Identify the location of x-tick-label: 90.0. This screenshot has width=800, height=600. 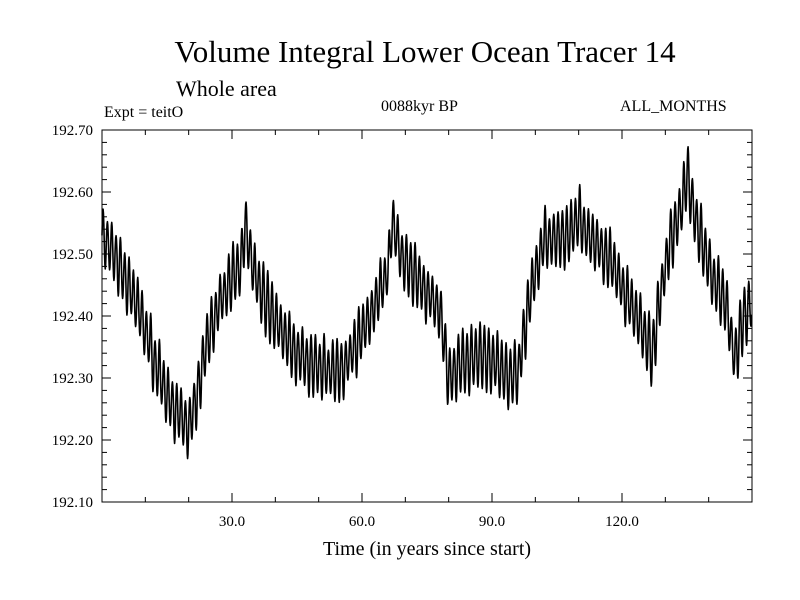
(492, 522).